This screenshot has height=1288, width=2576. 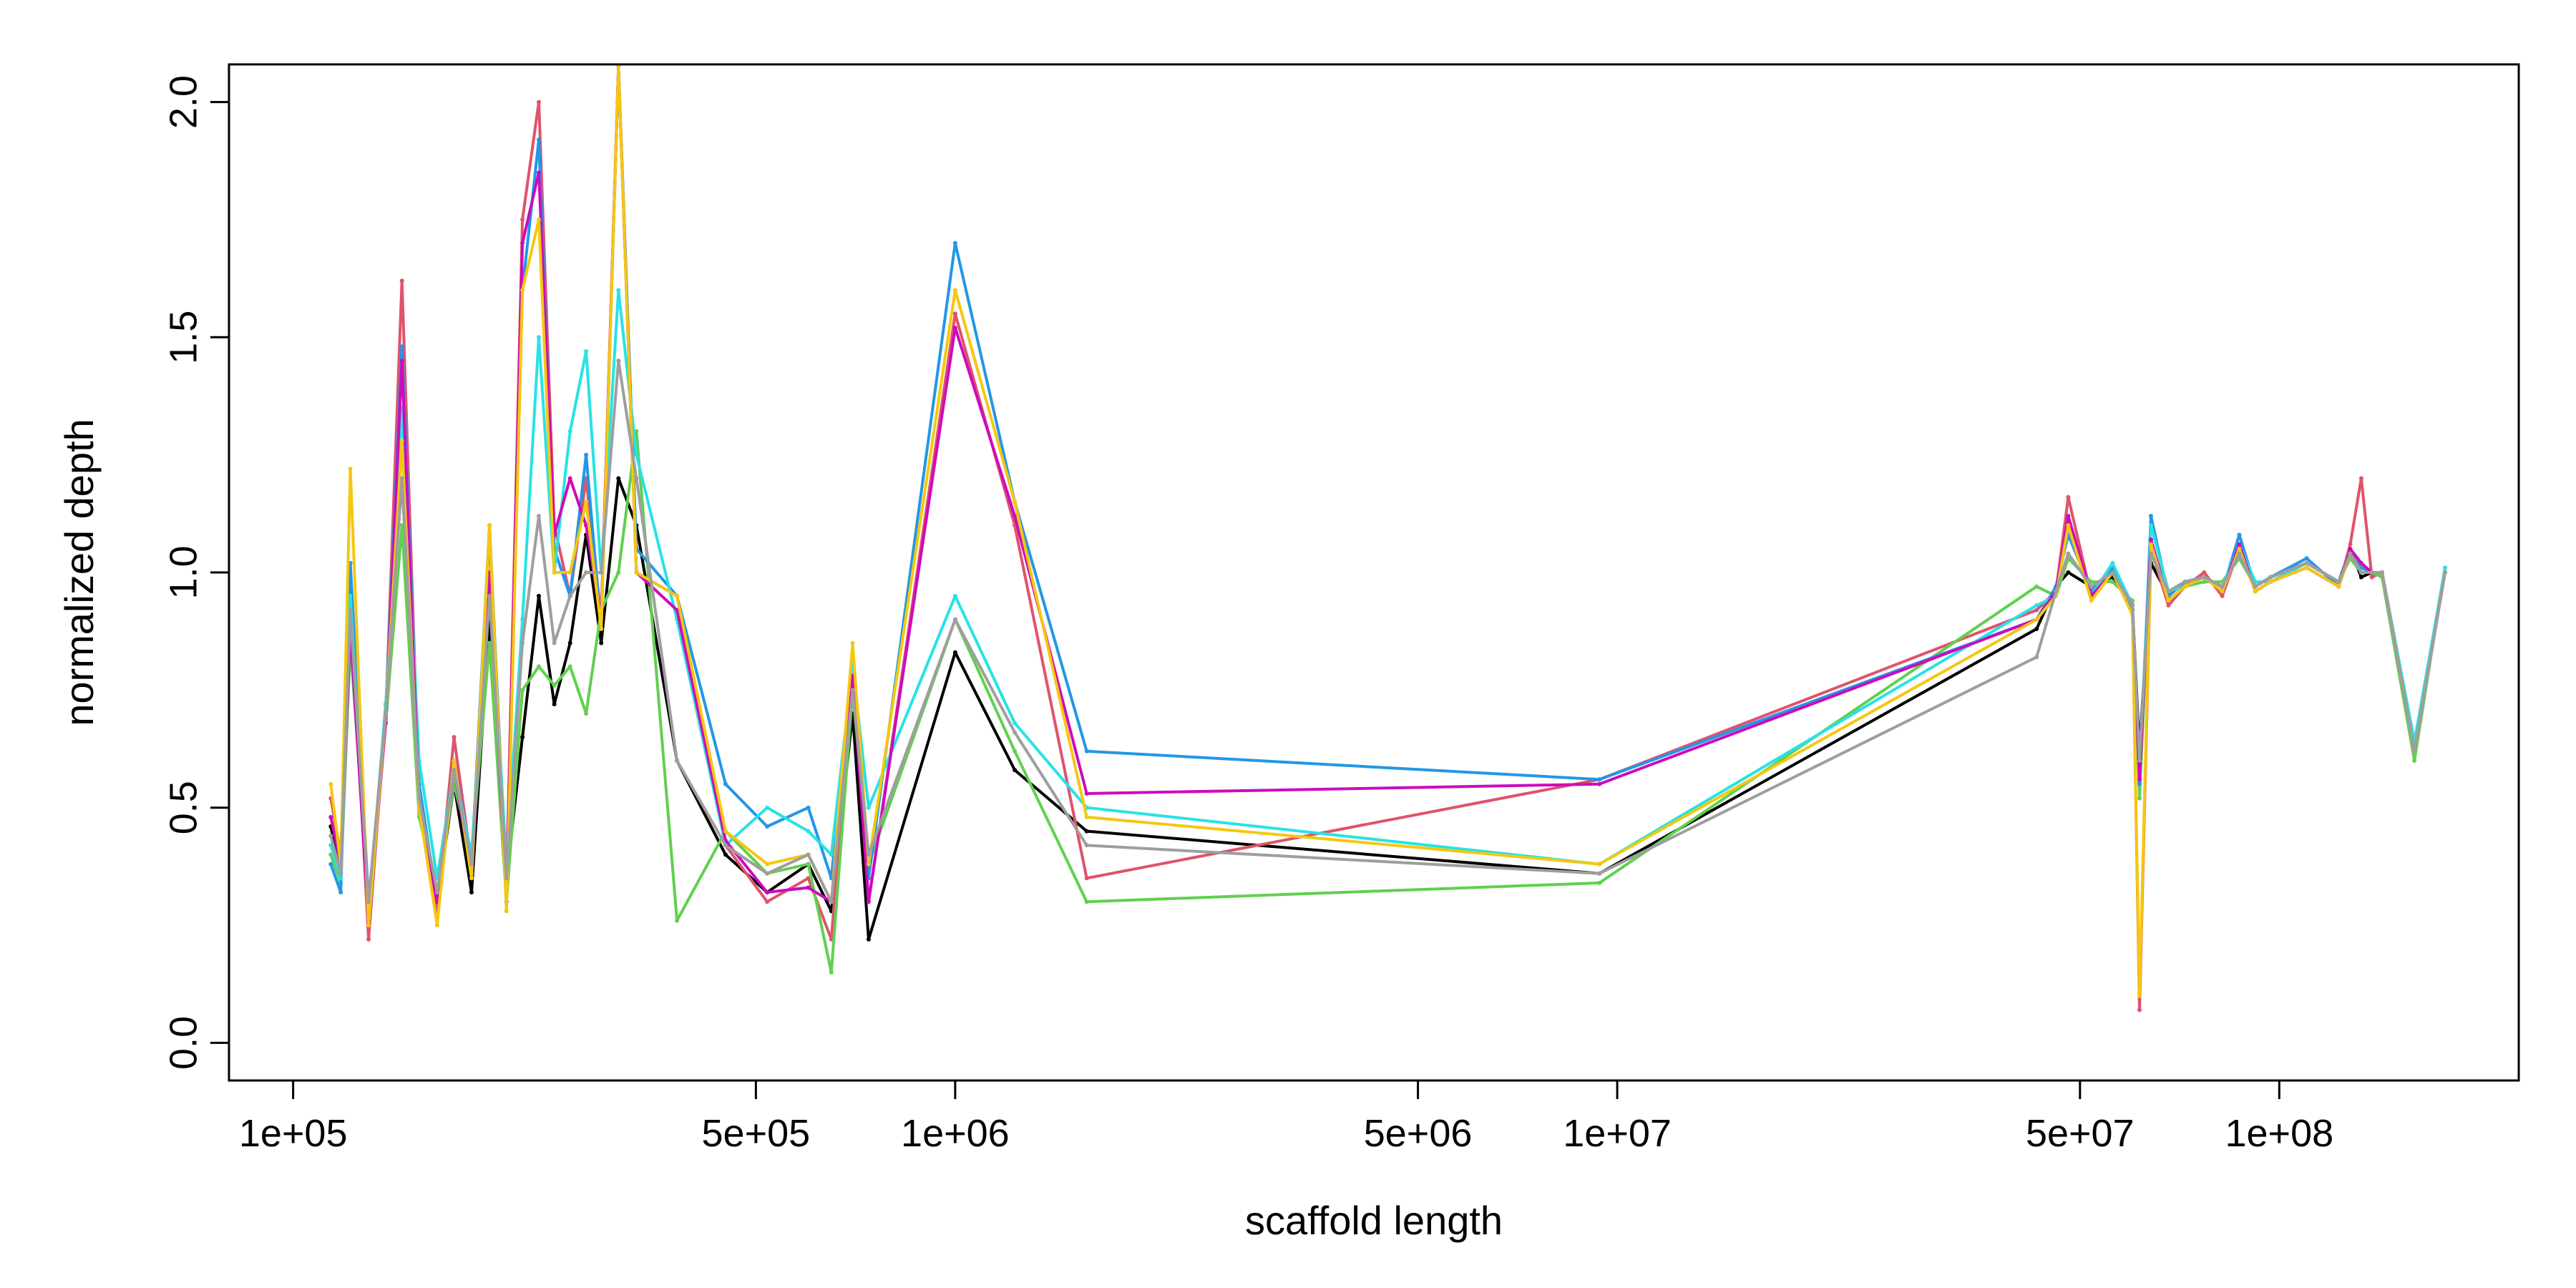 What do you see at coordinates (183, 337) in the screenshot?
I see `y-tick-label-3: 1.5` at bounding box center [183, 337].